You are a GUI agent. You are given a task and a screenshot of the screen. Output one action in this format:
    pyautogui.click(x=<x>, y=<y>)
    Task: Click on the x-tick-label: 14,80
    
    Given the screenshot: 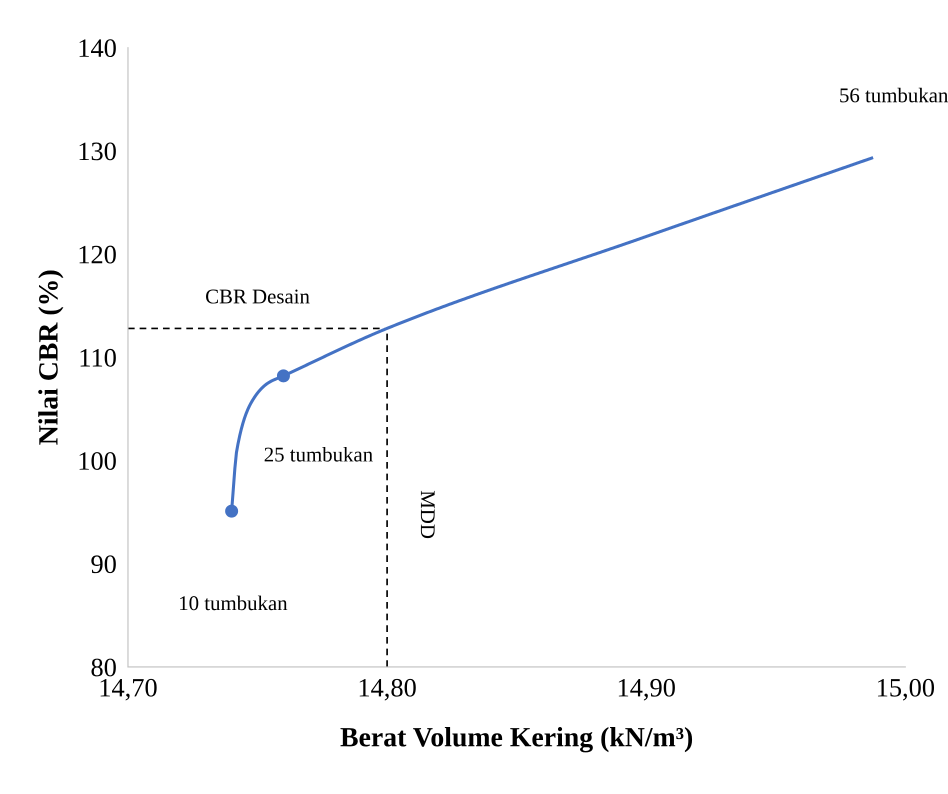 What is the action you would take?
    pyautogui.click(x=388, y=689)
    